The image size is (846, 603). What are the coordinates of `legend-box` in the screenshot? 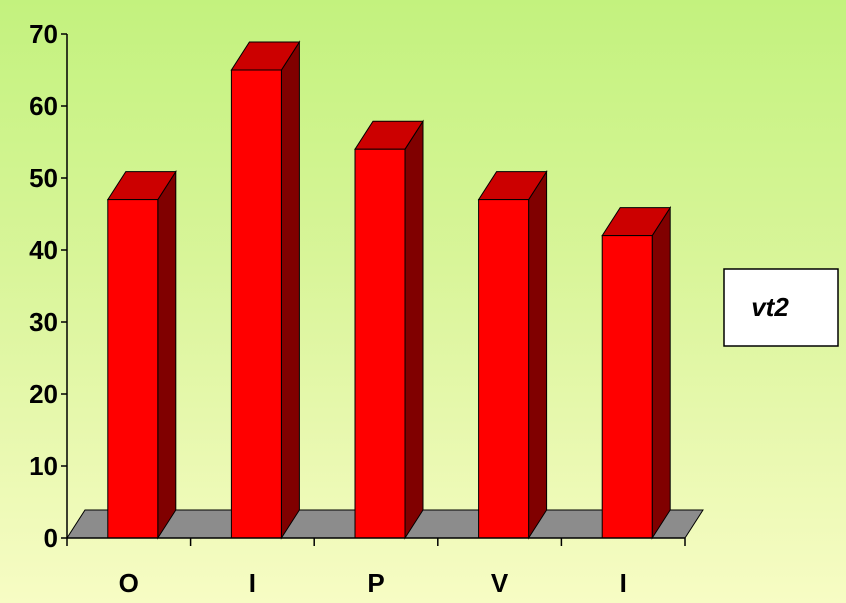 It's located at (781, 307).